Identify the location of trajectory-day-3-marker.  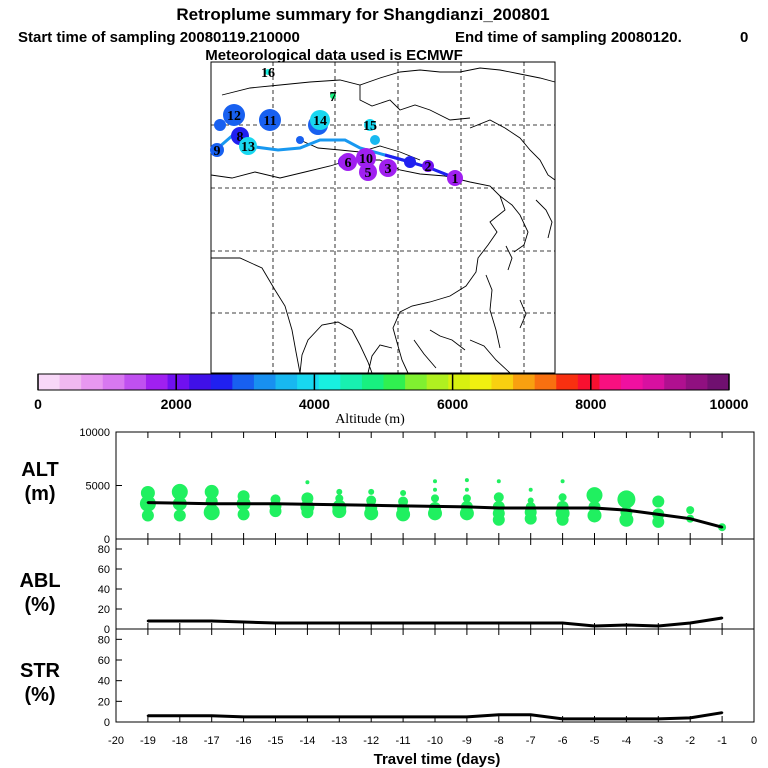
(388, 168).